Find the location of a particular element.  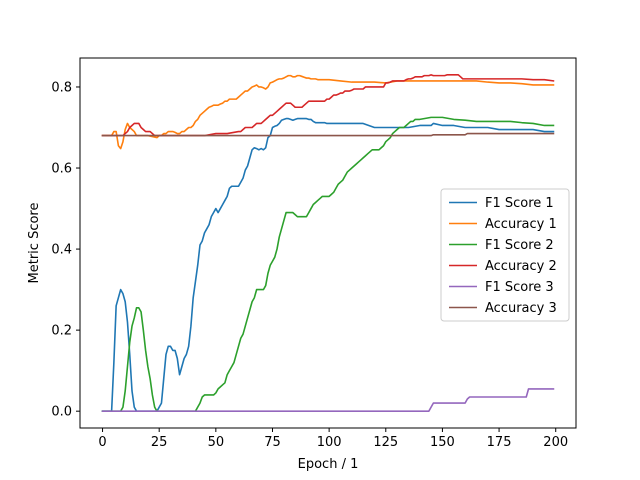

y-tick-label: 0.6 is located at coordinates (61, 169).